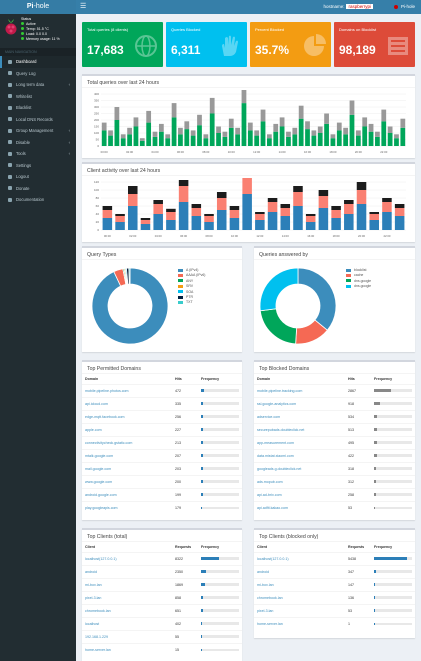  Describe the element at coordinates (191, 302) in the screenshot. I see `legend-item: TXT` at that location.